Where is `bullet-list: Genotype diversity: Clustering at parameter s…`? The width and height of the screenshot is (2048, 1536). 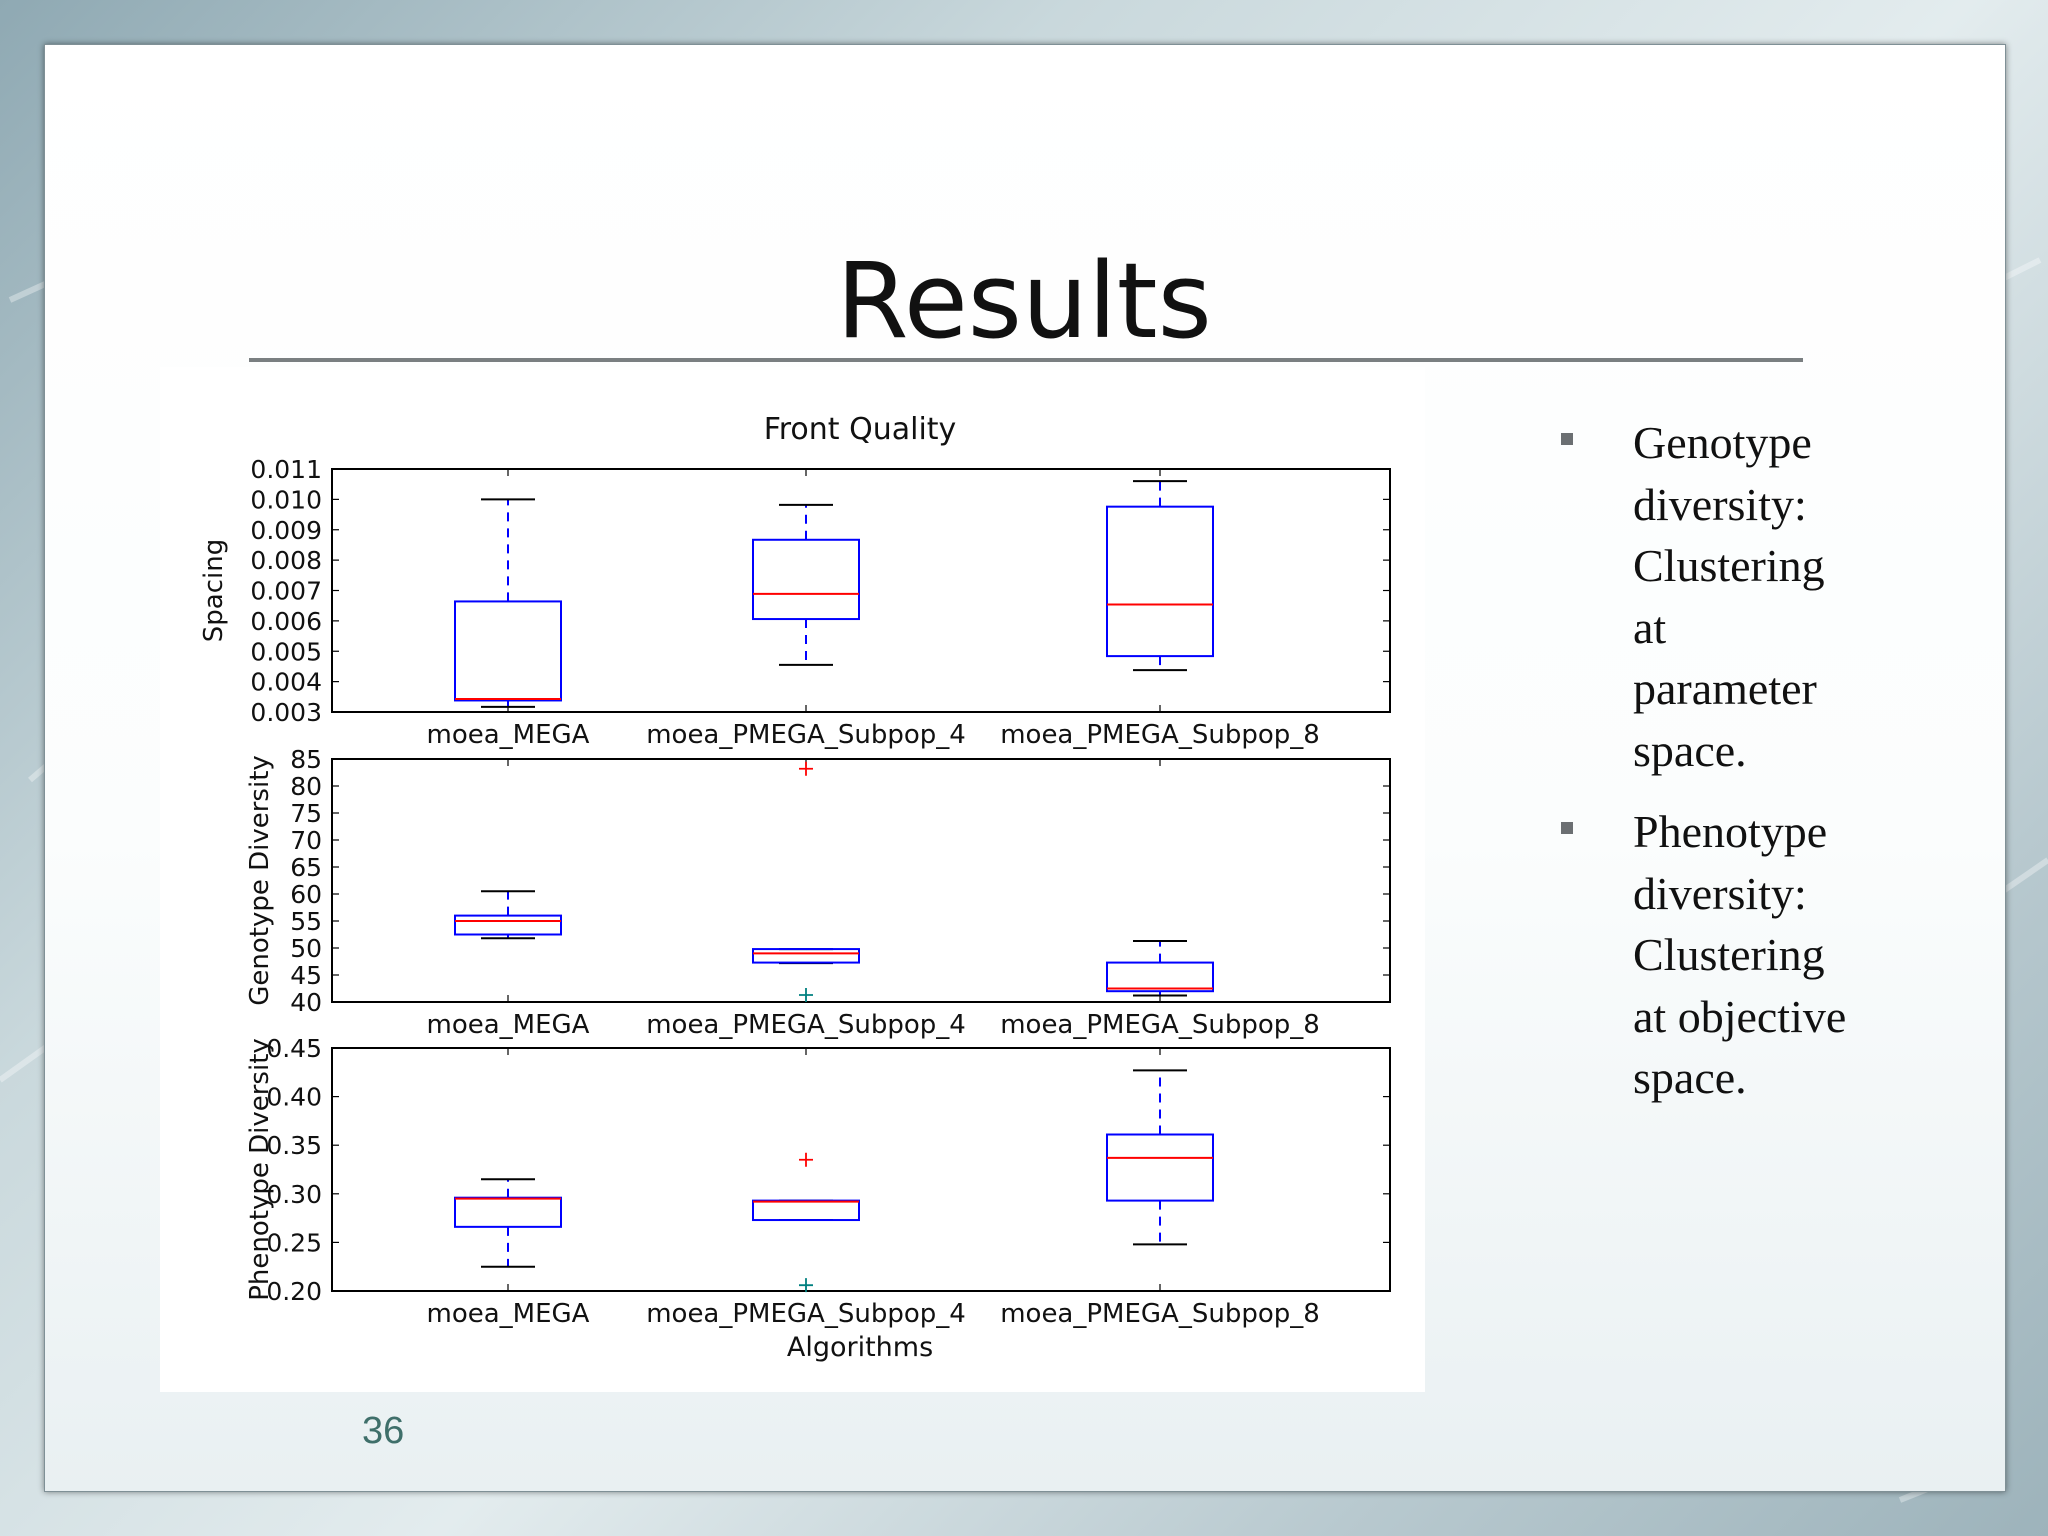
bullet-list: Genotype diversity: Clustering at parameter s… is located at coordinates (1780, 770).